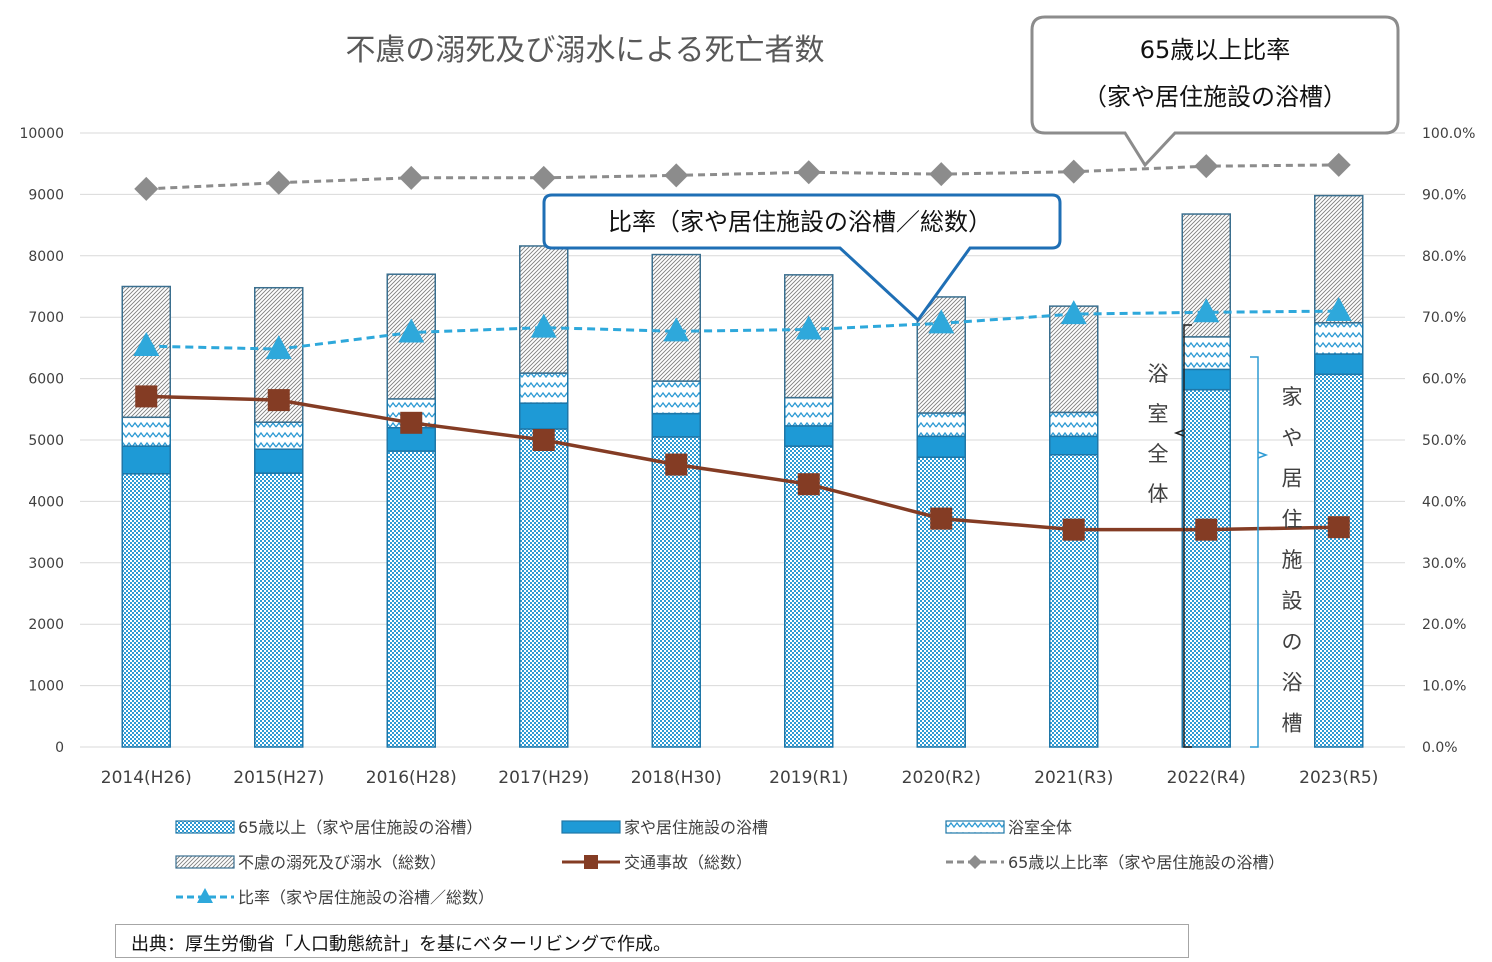  I want to click on x-tick-label: 2016(H28), so click(411, 778).